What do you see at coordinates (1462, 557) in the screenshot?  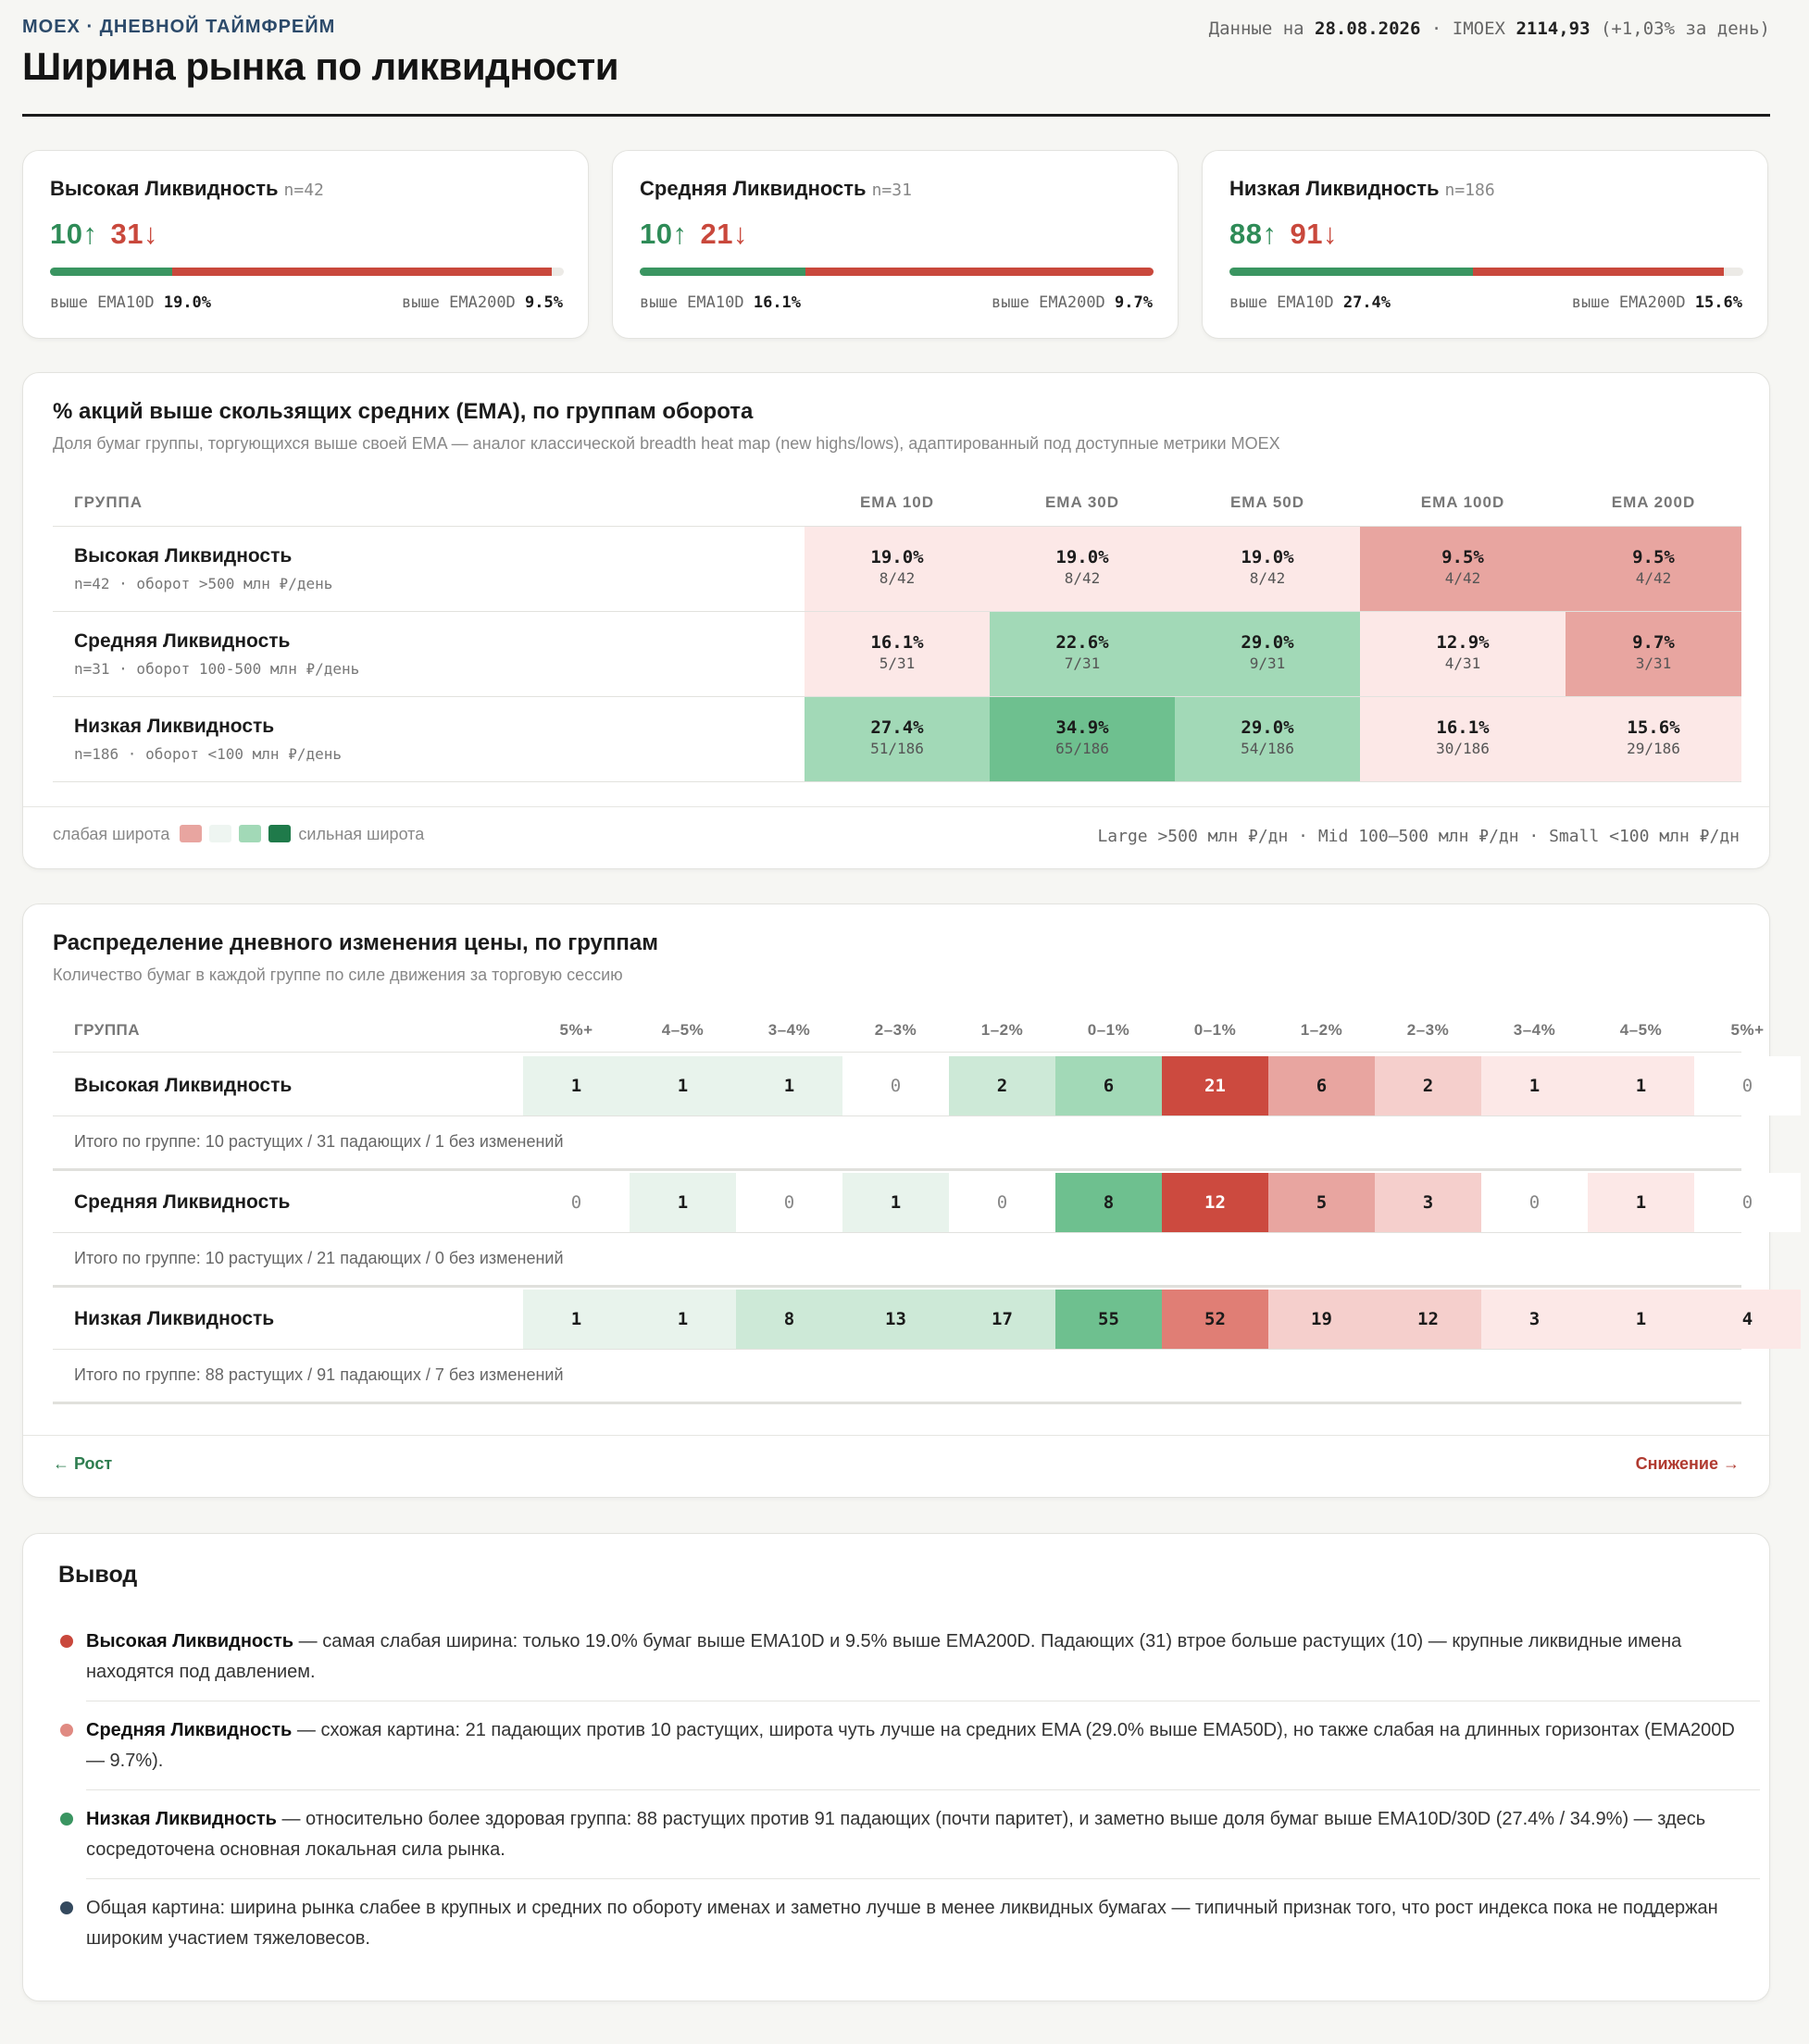 I see `ema-percent: 9.5%` at bounding box center [1462, 557].